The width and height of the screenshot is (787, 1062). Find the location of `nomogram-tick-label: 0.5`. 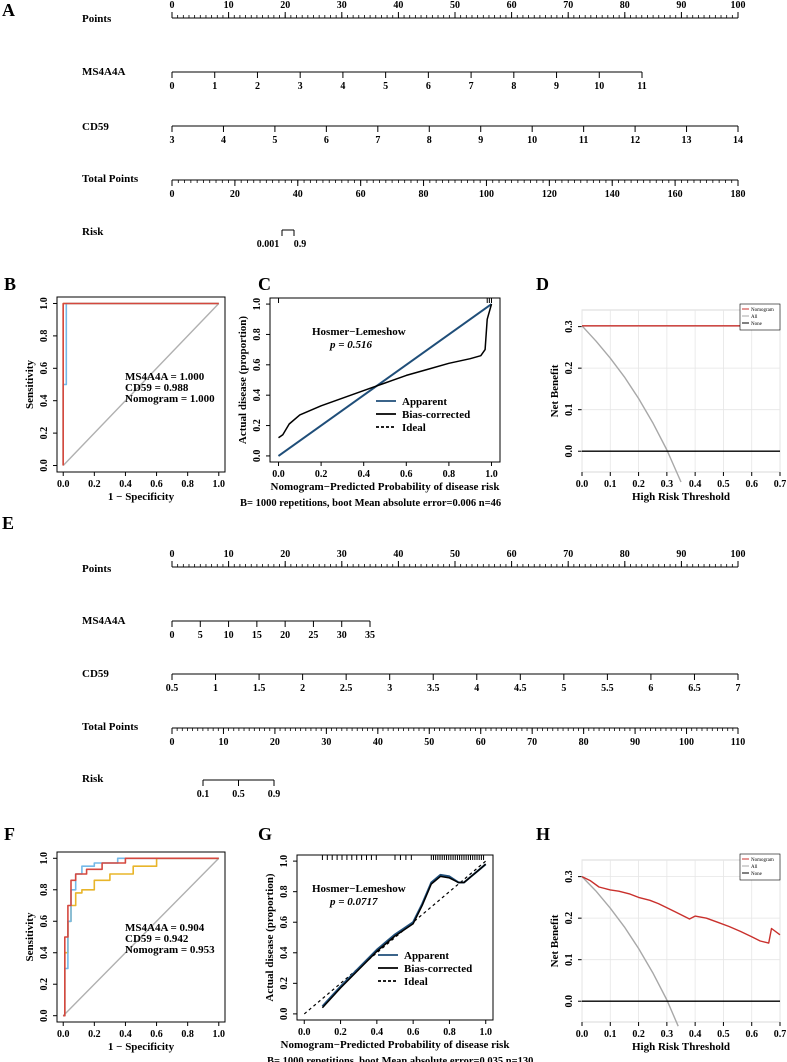

nomogram-tick-label: 0.5 is located at coordinates (238, 794).